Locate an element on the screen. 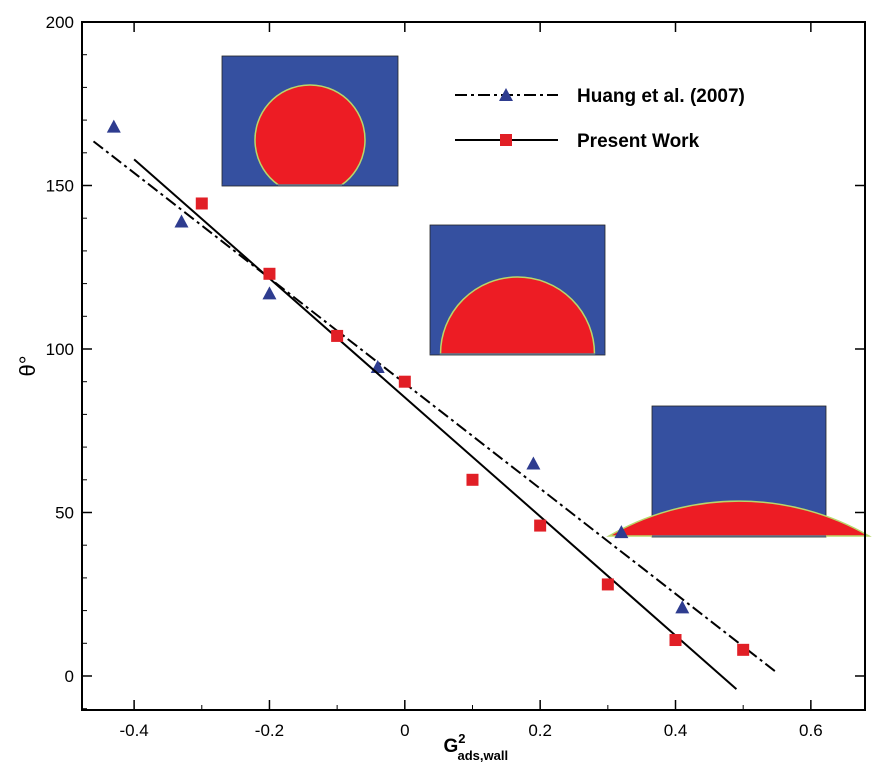 The image size is (878, 784). x-axis-label: G2 ads,wall is located at coordinates (476, 747).